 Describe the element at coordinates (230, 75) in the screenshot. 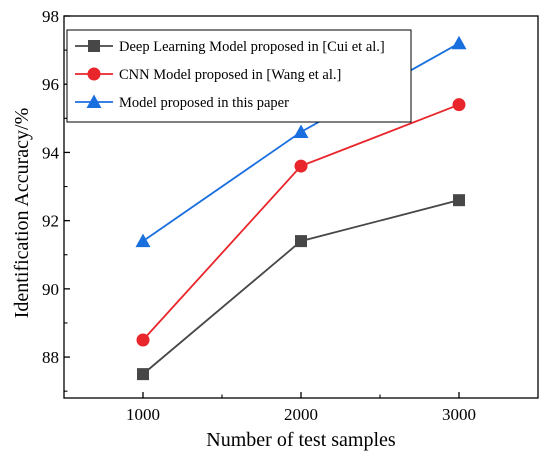

I see `legend-label-1: CNN Model proposed in [Wang et al.]` at that location.